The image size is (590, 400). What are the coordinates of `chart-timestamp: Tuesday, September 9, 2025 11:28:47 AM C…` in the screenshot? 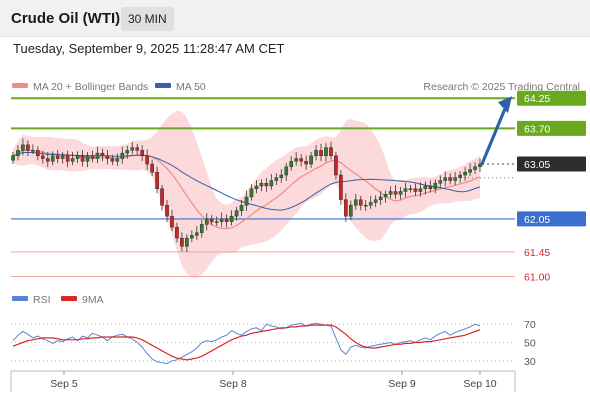 It's located at (149, 48).